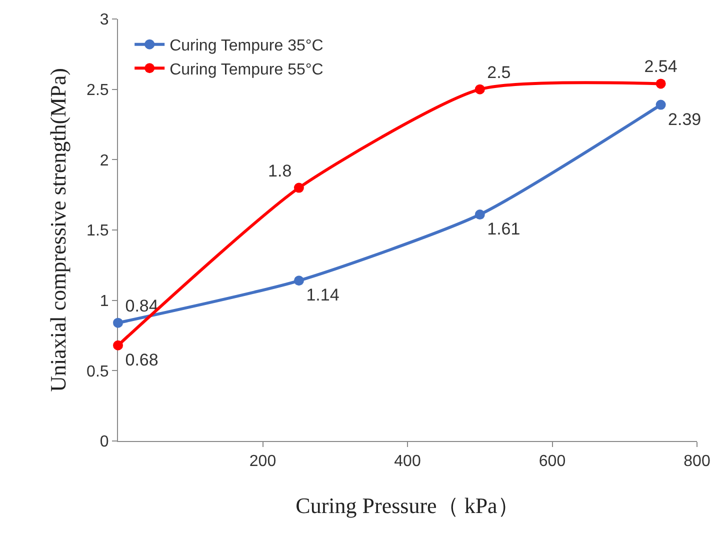  I want to click on y-tick-label: 0.5, so click(97, 371).